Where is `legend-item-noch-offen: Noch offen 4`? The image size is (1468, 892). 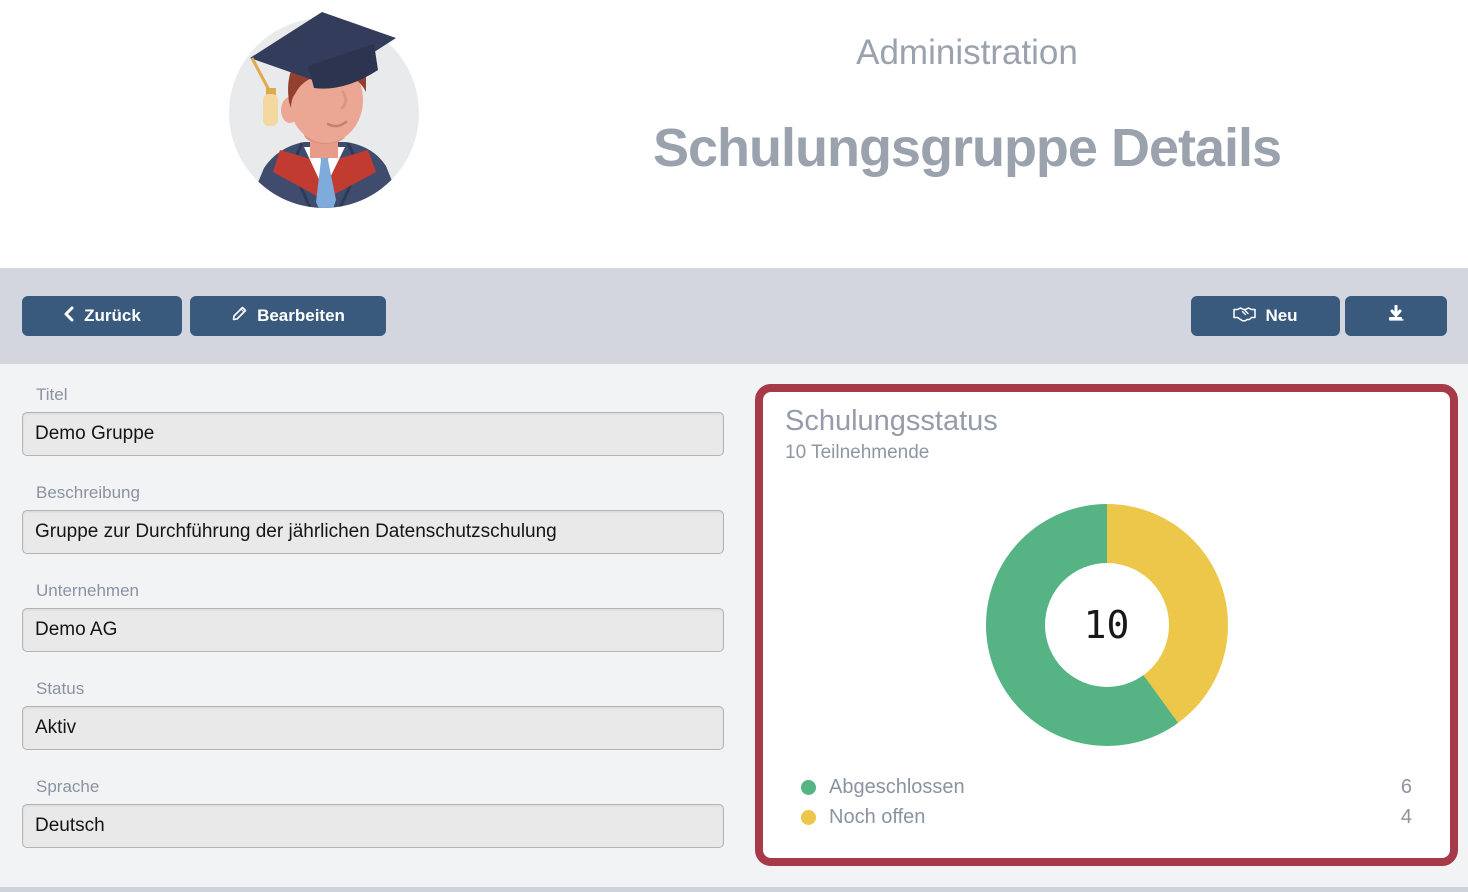 legend-item-noch-offen: Noch offen 4 is located at coordinates (1106, 817).